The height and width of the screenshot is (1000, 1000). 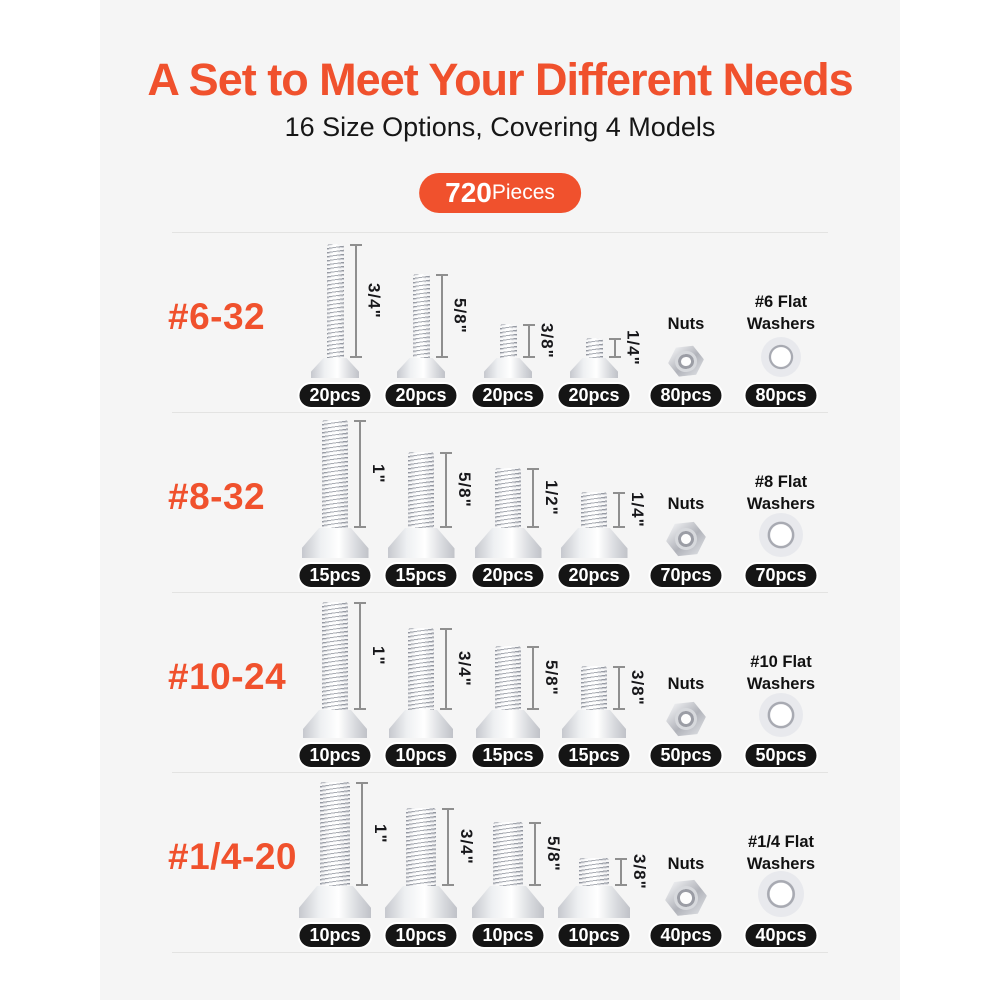 What do you see at coordinates (227, 676) in the screenshot?
I see `model-label: #10-24` at bounding box center [227, 676].